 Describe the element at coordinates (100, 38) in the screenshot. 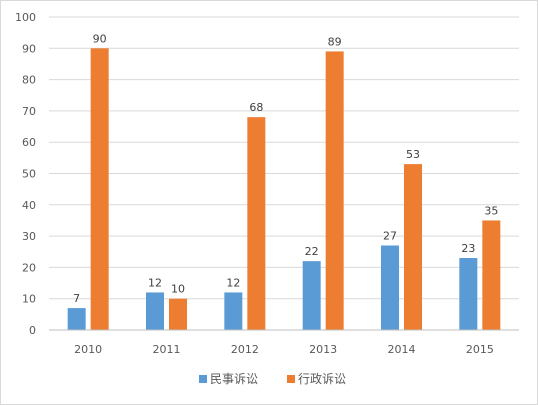

I see `data-label: 90` at that location.